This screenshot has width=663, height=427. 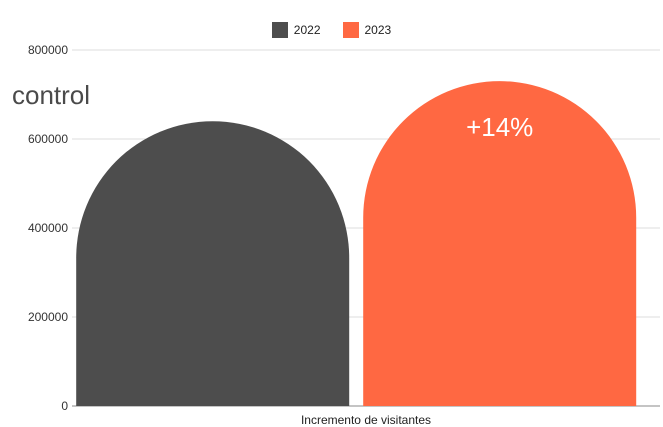 What do you see at coordinates (48, 139) in the screenshot?
I see `y-tick-label-3: 600000` at bounding box center [48, 139].